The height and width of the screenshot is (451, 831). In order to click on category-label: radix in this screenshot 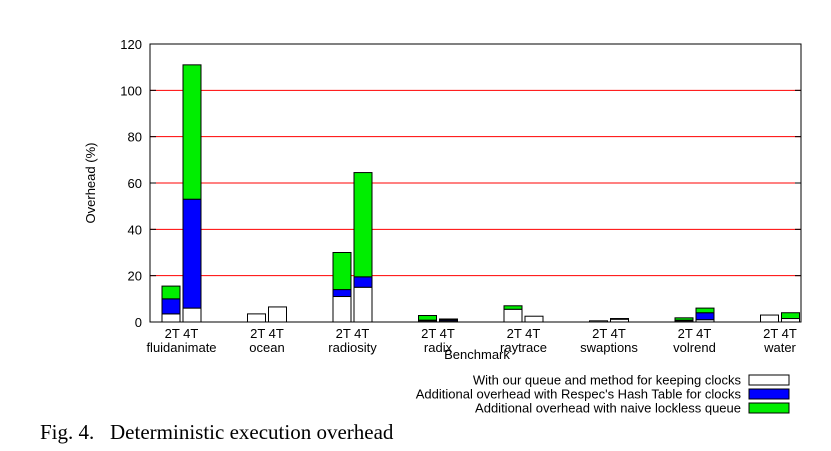, I will do `click(438, 347)`.